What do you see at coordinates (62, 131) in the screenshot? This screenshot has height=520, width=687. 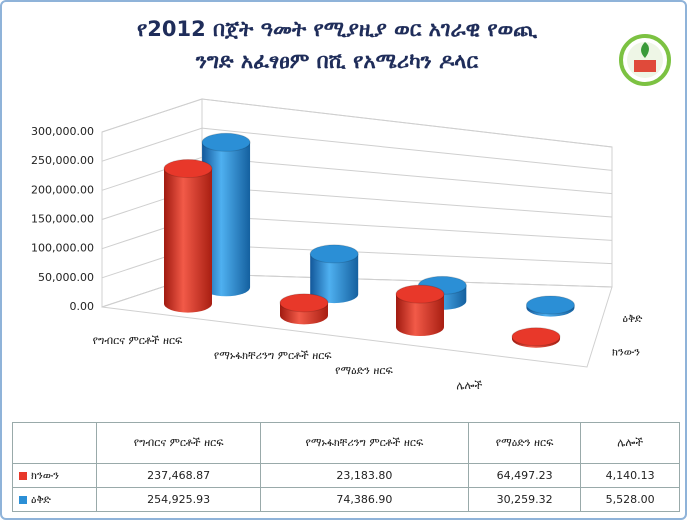 I see `y-tick-label: 300,000.00` at bounding box center [62, 131].